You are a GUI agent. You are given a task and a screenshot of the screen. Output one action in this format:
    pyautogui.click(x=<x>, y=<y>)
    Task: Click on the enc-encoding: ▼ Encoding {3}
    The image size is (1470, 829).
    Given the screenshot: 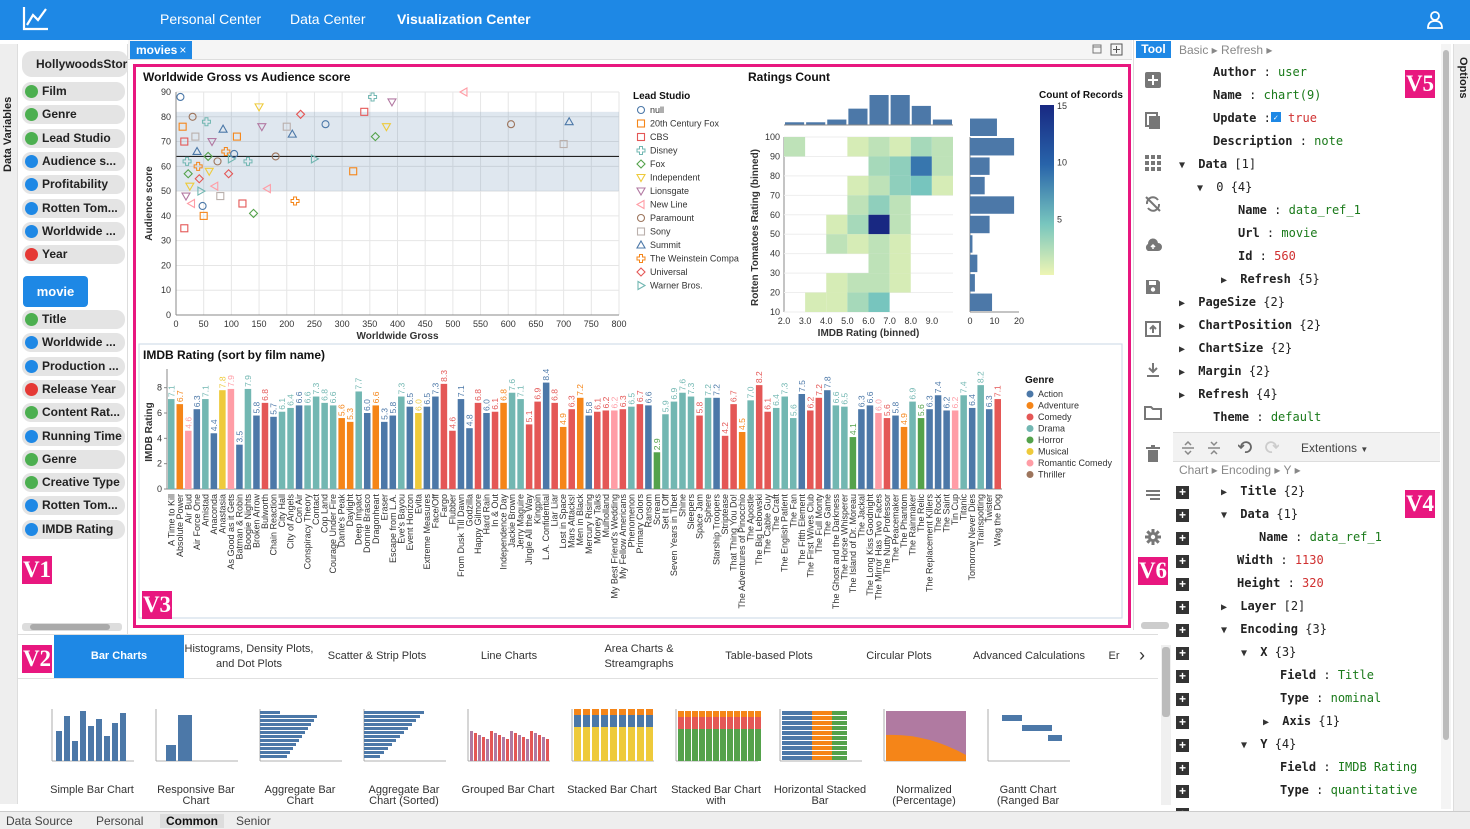 What is the action you would take?
    pyautogui.click(x=1274, y=629)
    